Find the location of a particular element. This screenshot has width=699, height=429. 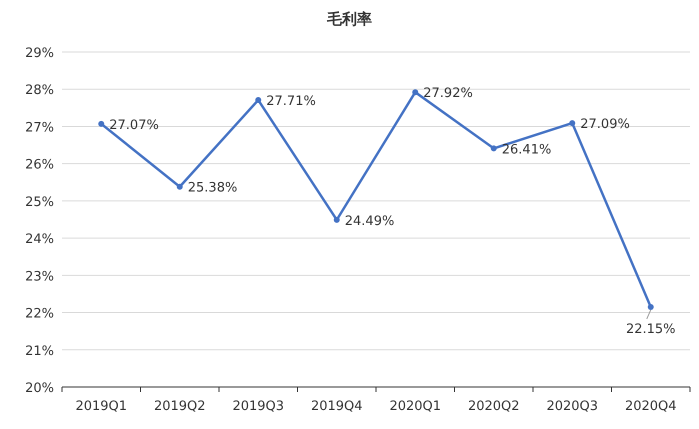

y-tick-label: 26% is located at coordinates (39, 165).